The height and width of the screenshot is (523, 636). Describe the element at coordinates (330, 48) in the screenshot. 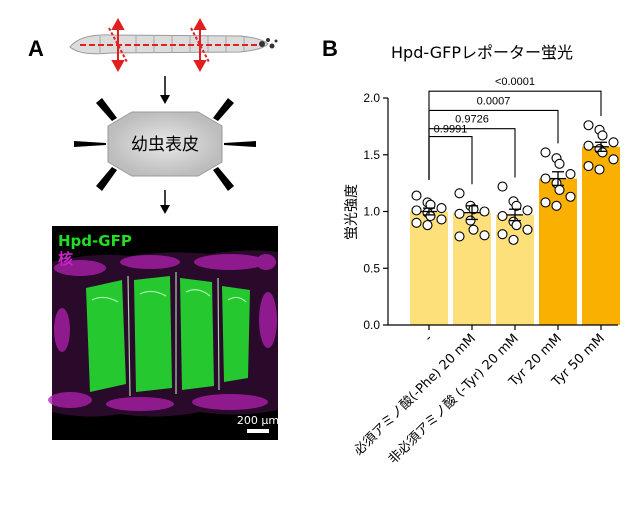

I see `panel-b-label: B` at that location.